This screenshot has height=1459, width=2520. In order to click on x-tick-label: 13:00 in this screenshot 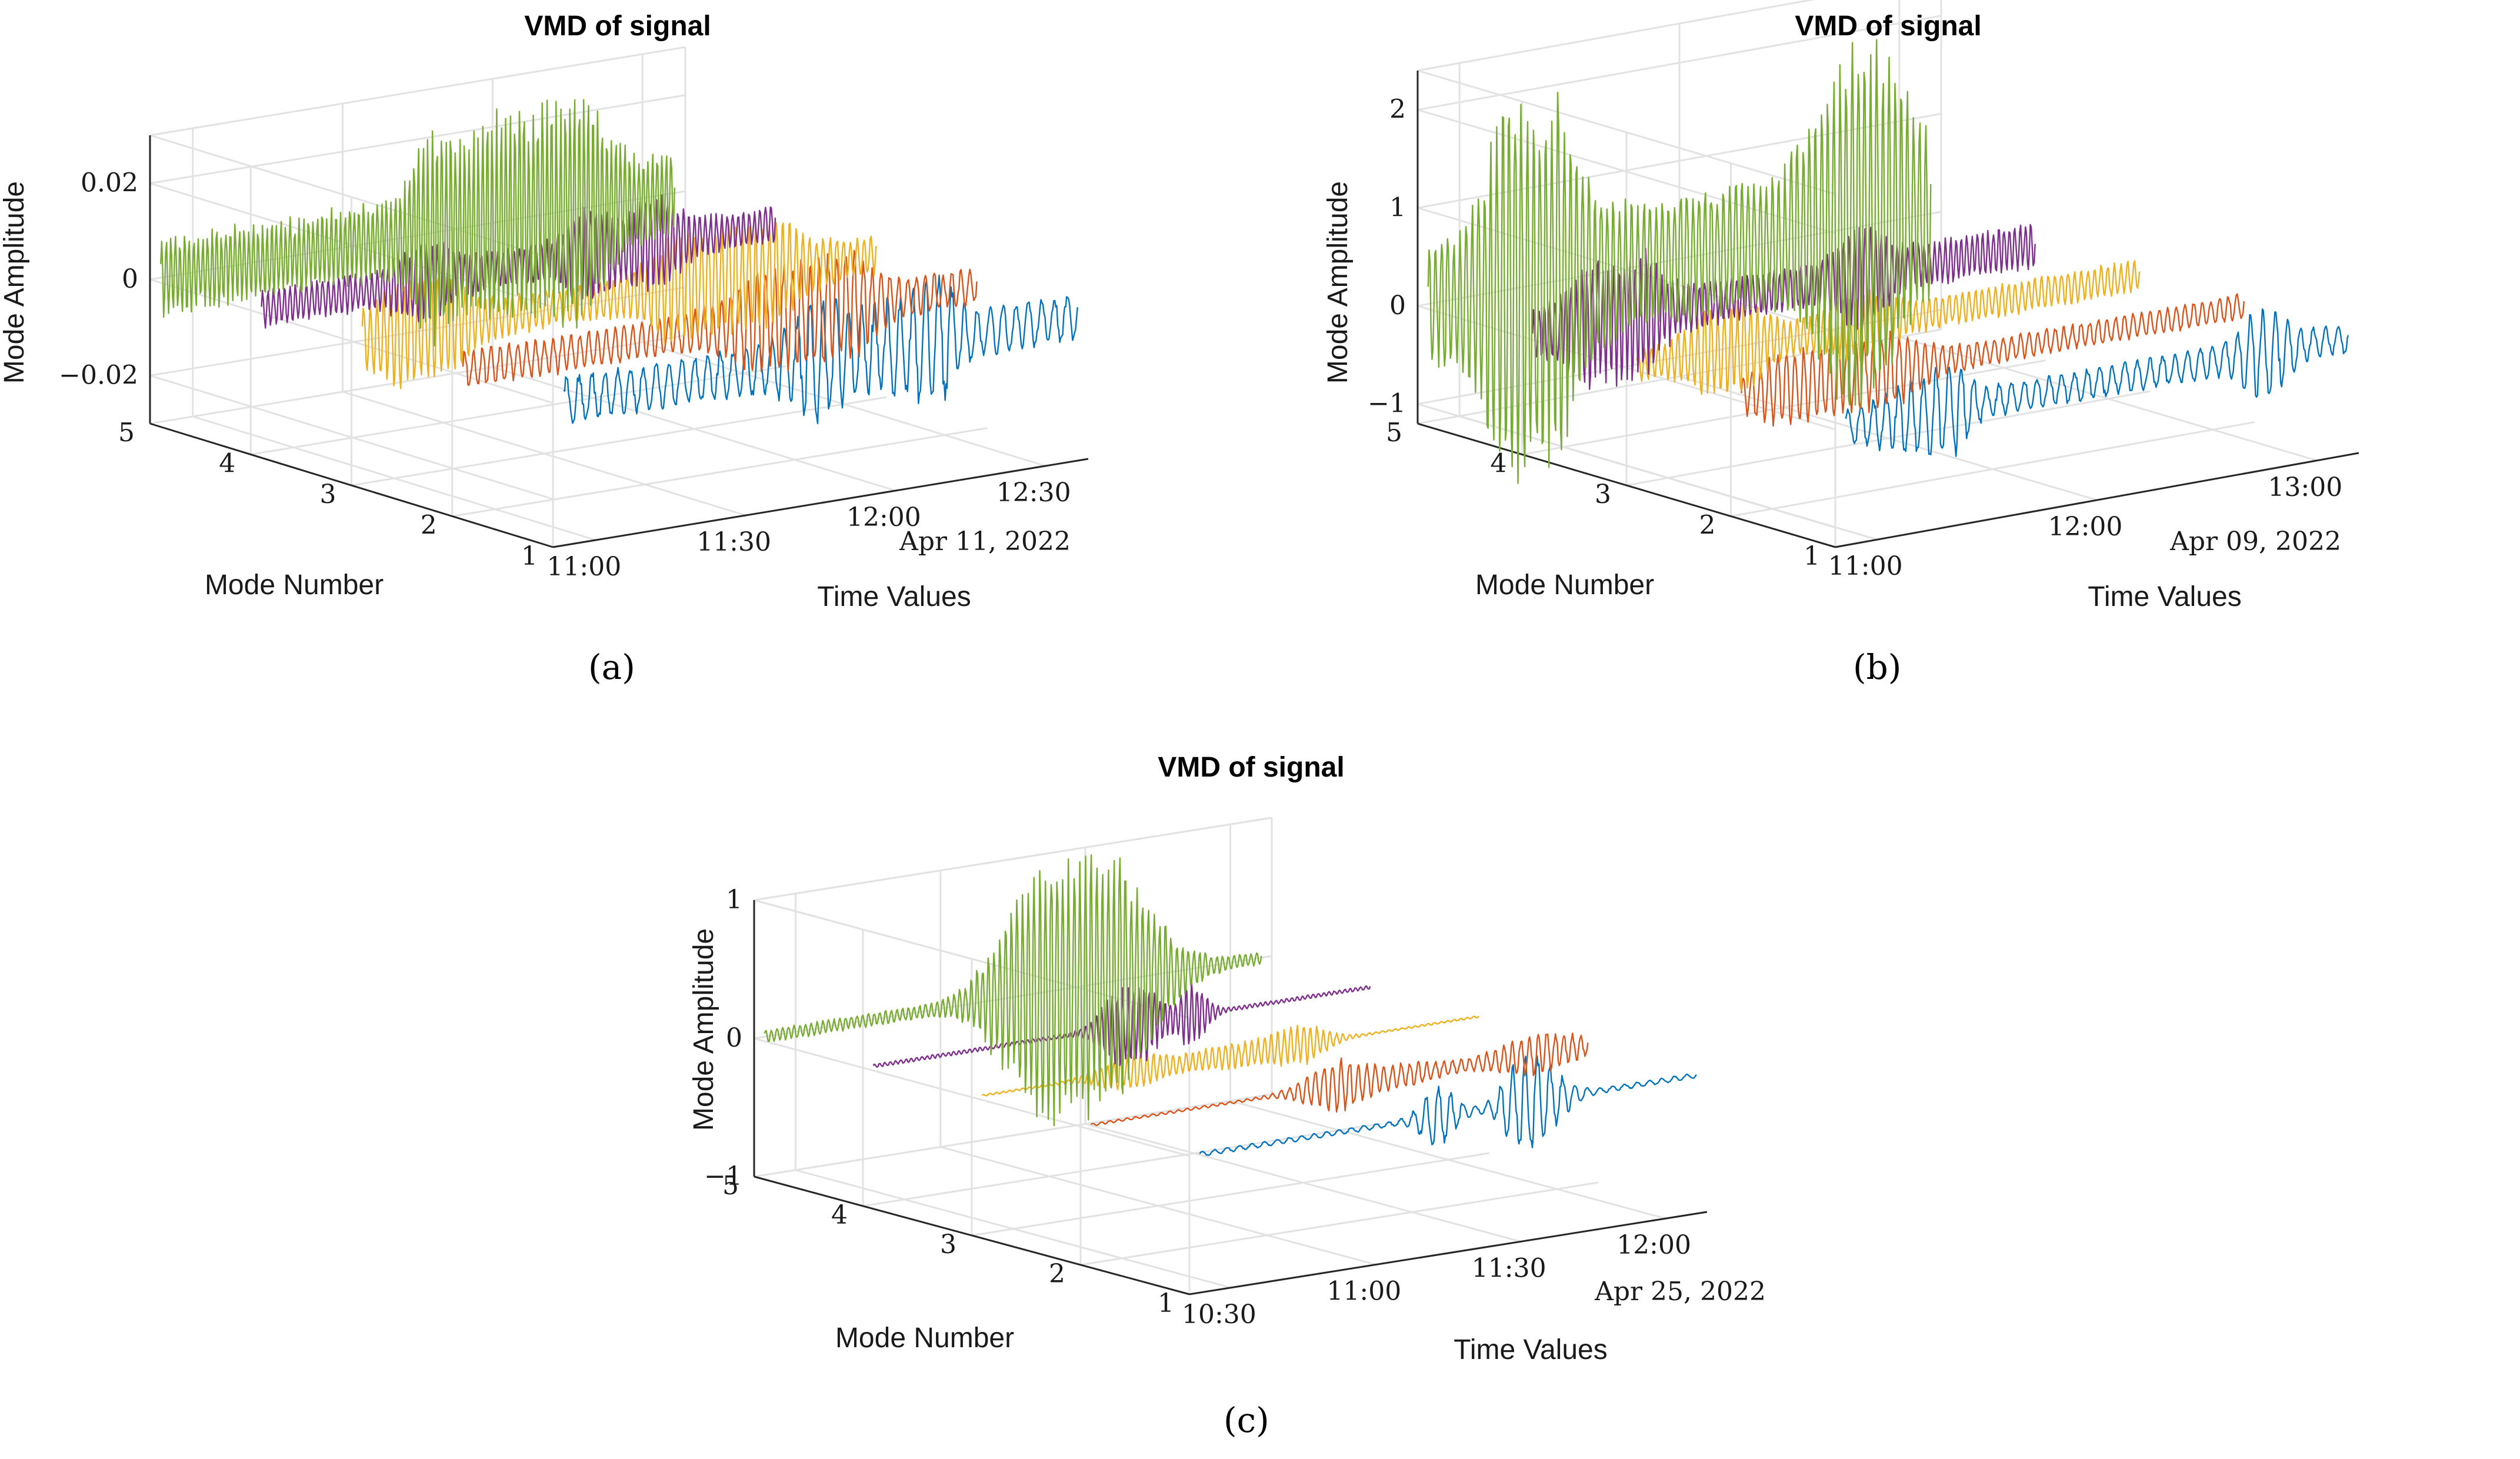, I will do `click(2305, 487)`.